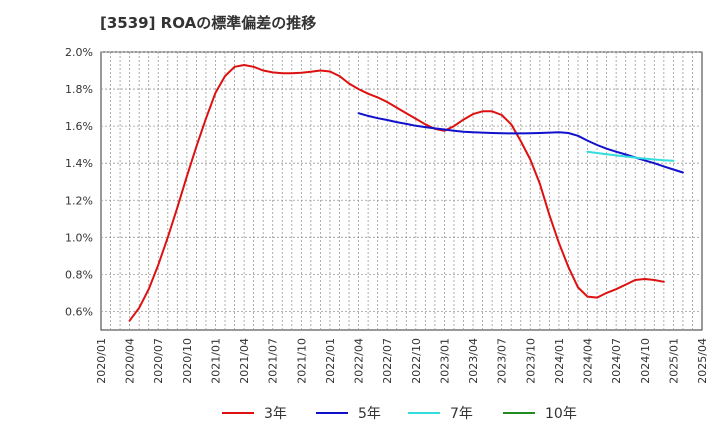 This screenshot has width=720, height=440. Describe the element at coordinates (588, 361) in the screenshot. I see `x-tick-label: 2024/04` at that location.